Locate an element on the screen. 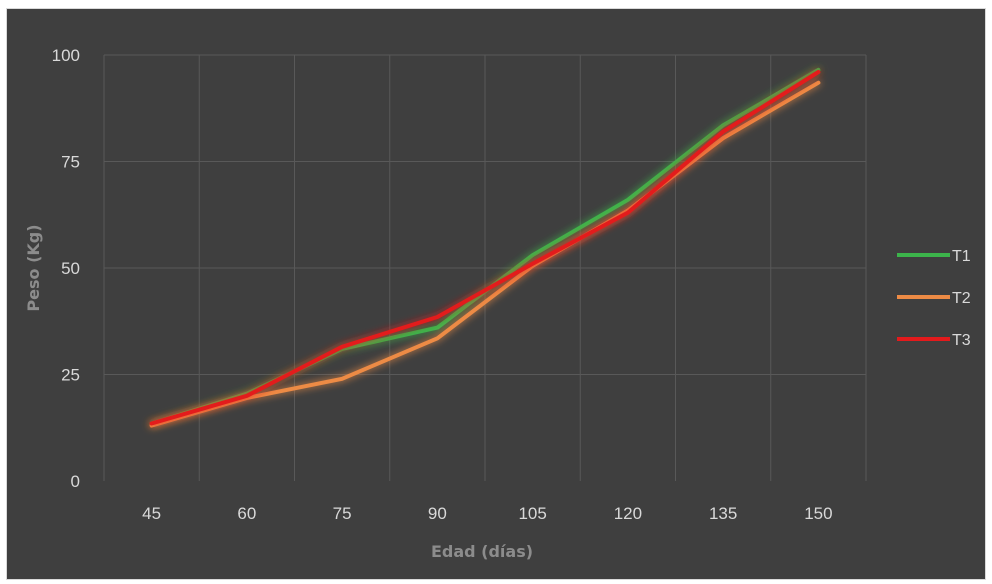  legend-label-t1: T1 is located at coordinates (961, 256).